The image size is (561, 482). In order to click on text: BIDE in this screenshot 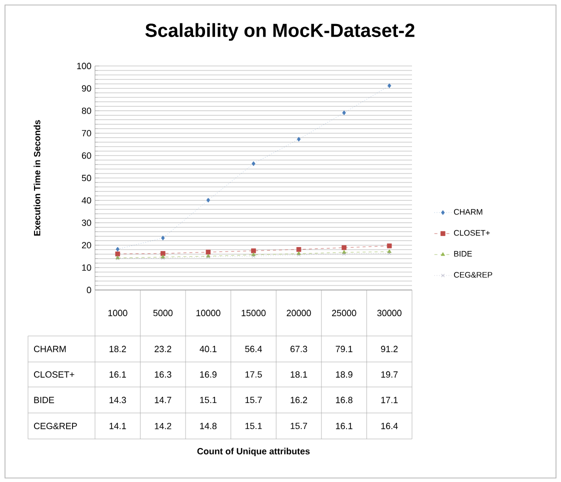, I will do `click(44, 400)`.